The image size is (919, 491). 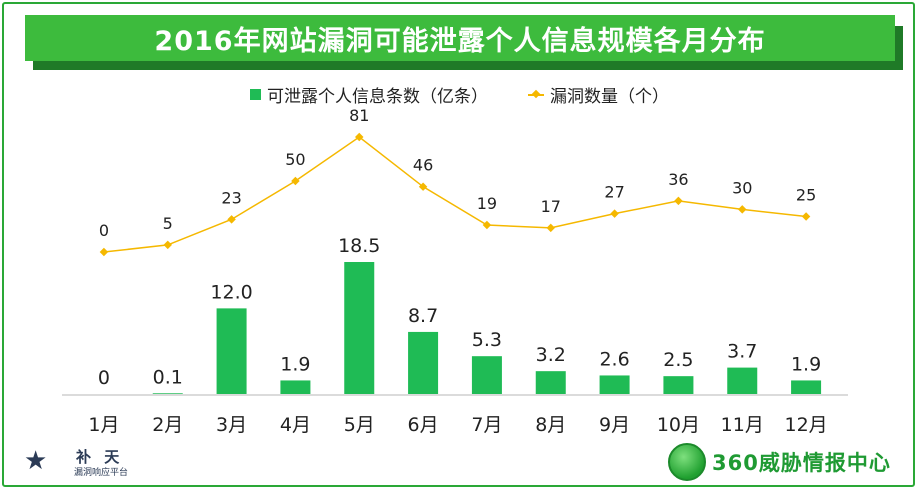 What do you see at coordinates (168, 377) in the screenshot?
I see `bar-value-label: 0.1` at bounding box center [168, 377].